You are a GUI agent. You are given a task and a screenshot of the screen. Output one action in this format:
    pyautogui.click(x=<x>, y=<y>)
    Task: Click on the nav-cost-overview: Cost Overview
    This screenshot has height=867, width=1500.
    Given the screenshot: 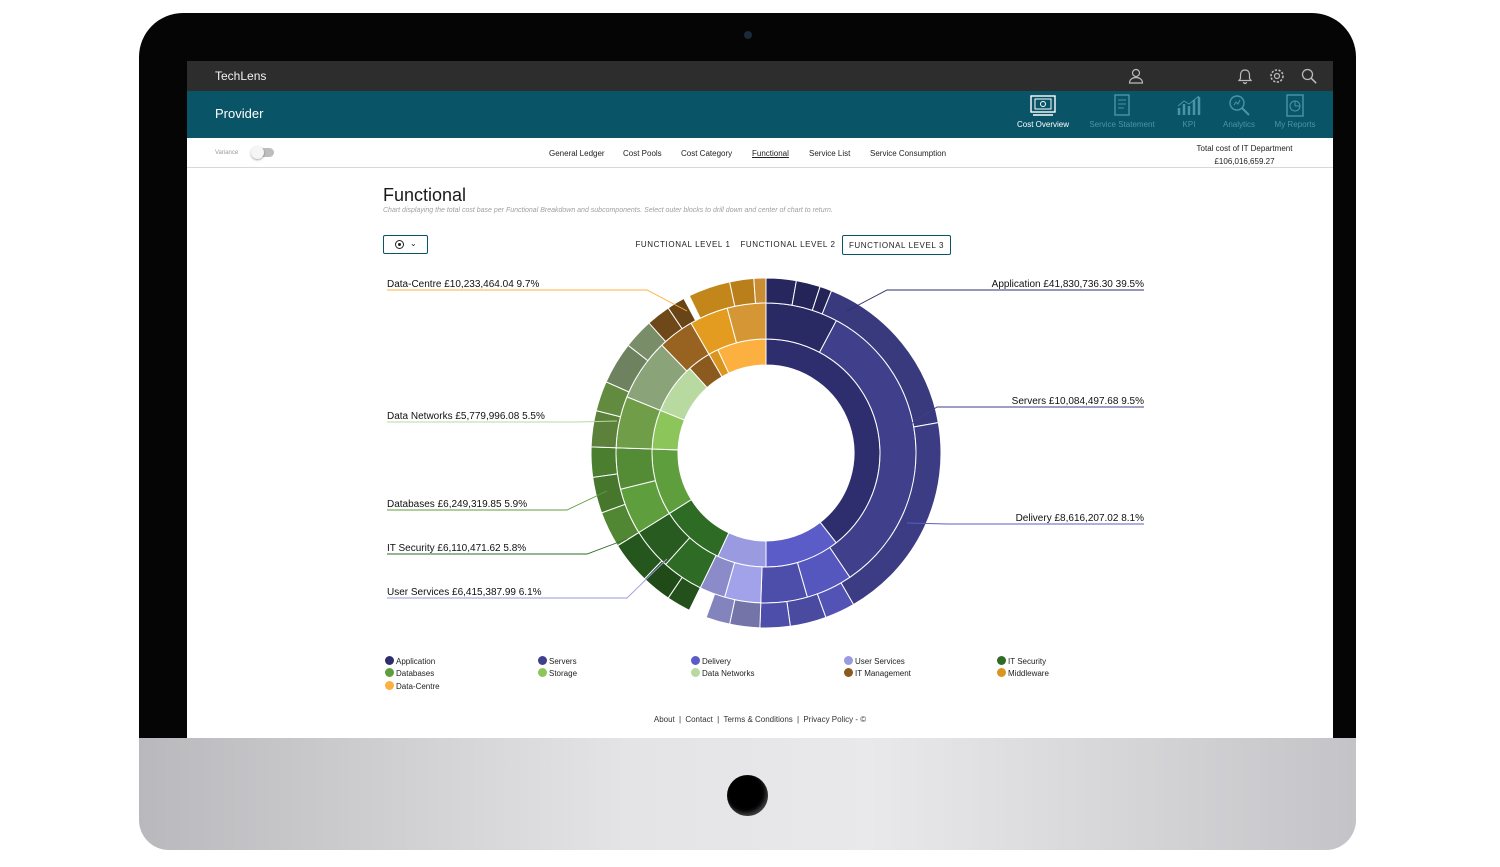 What is the action you would take?
    pyautogui.click(x=1043, y=116)
    